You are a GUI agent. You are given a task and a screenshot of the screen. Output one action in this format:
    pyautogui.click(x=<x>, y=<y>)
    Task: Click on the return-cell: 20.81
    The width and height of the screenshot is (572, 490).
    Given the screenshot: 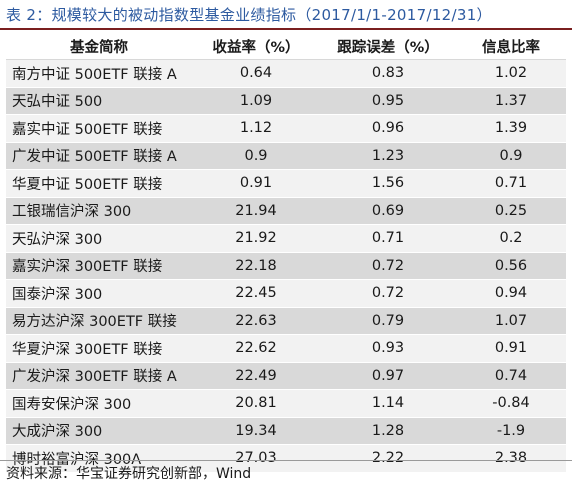 What is the action you would take?
    pyautogui.click(x=256, y=403)
    